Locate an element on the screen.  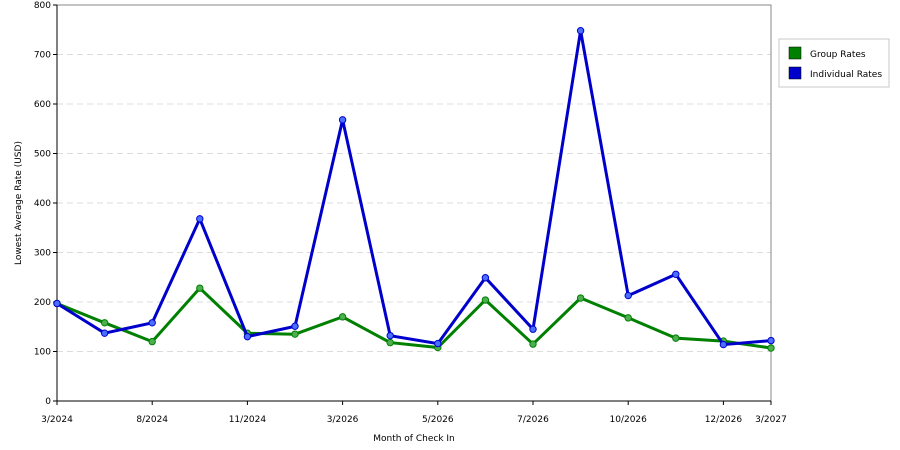
x-tick-label: 3/2027 is located at coordinates (771, 420).